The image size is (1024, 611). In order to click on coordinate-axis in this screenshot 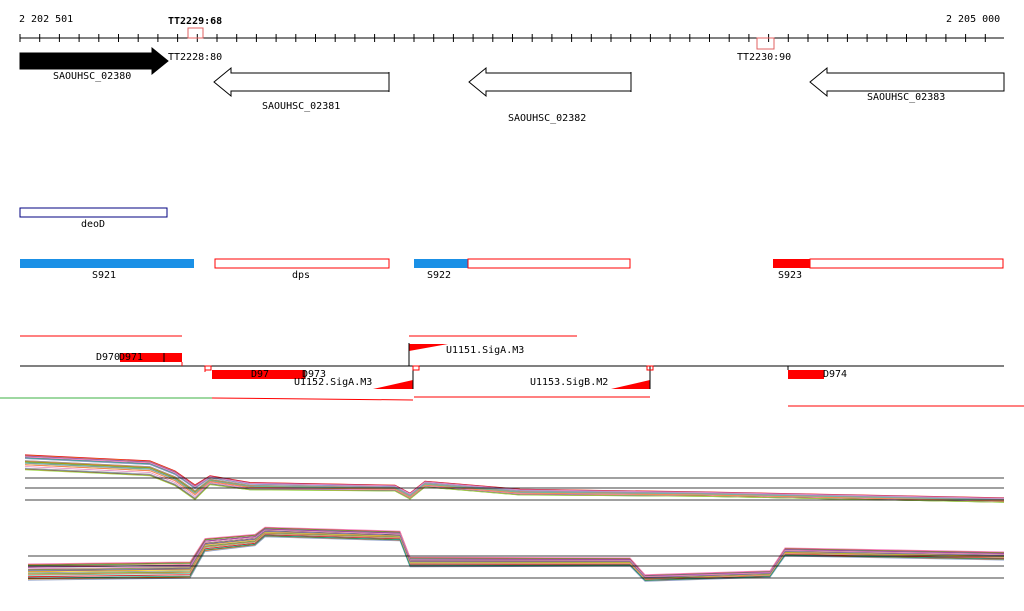, I will do `click(511, 38)`.